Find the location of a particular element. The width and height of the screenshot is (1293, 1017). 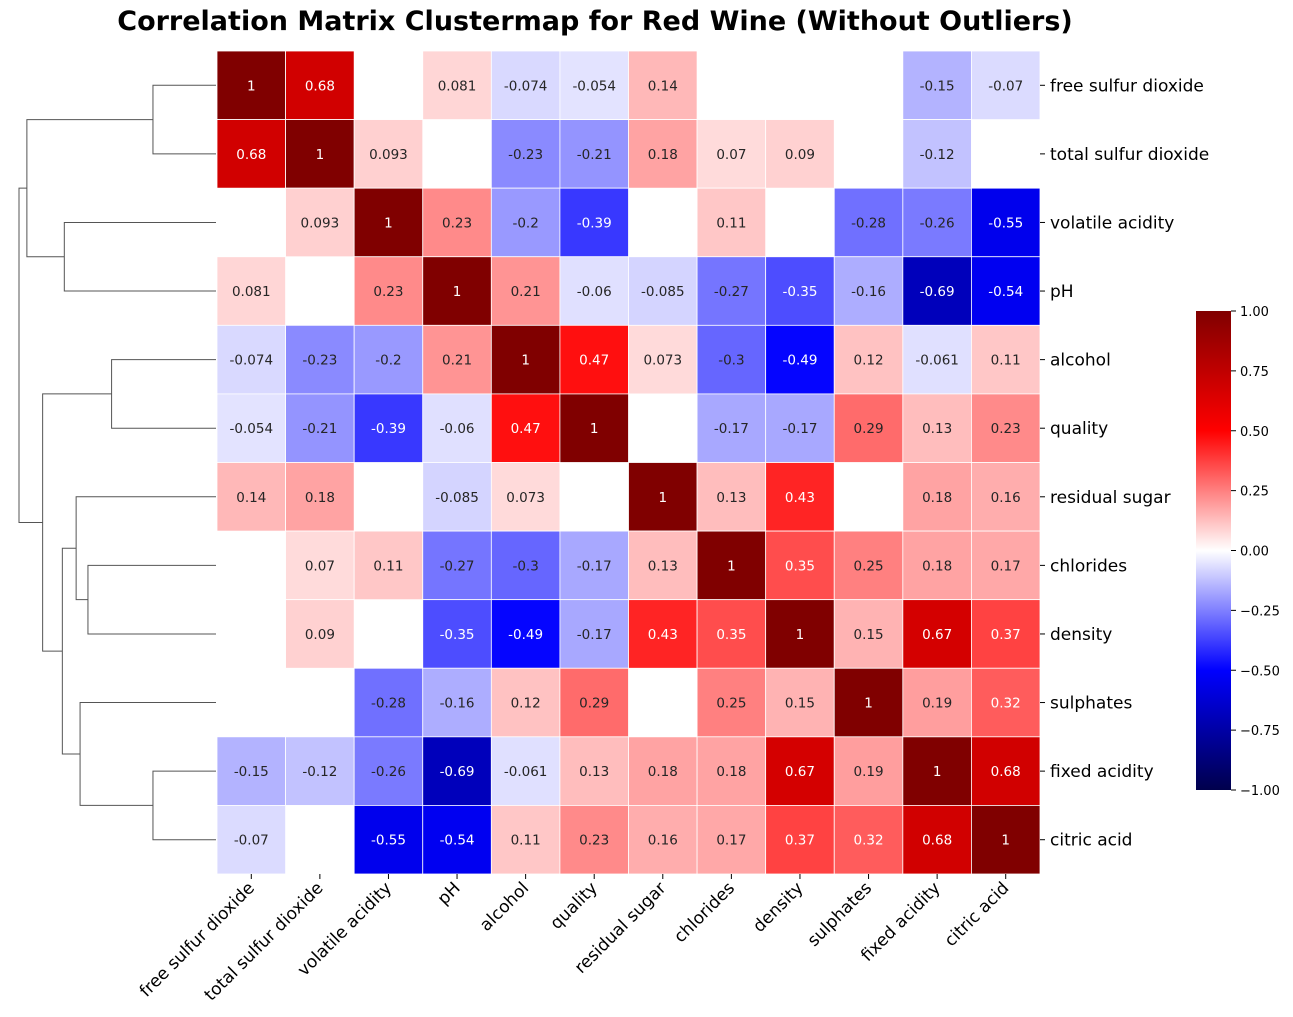

cell-value-label: 0.11 is located at coordinates (1006, 361).